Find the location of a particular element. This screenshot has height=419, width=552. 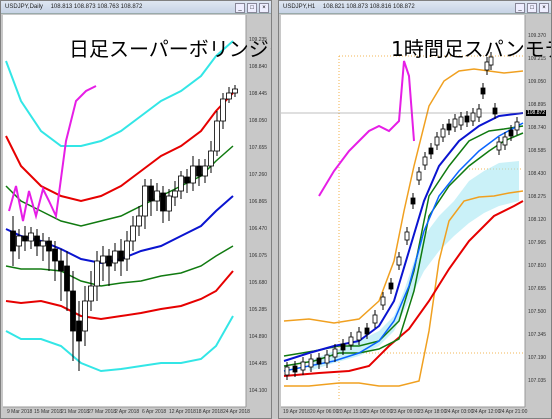

hourly-price-tick: 107.500 is located at coordinates (537, 312).